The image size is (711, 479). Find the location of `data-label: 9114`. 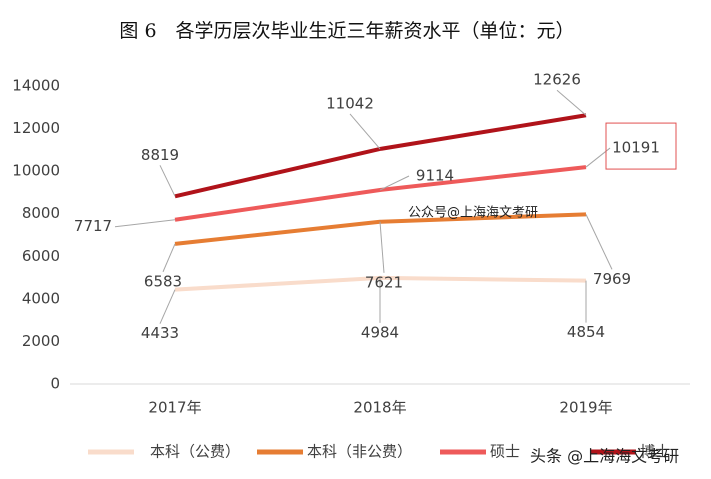

data-label: 9114 is located at coordinates (435, 176).